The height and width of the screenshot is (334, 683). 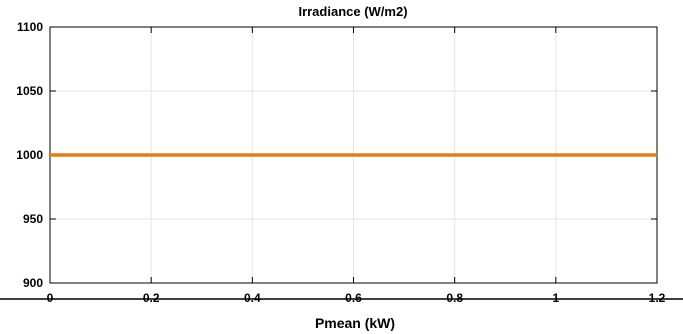 I want to click on x-axis-label: Pmean (kW), so click(x=355, y=323).